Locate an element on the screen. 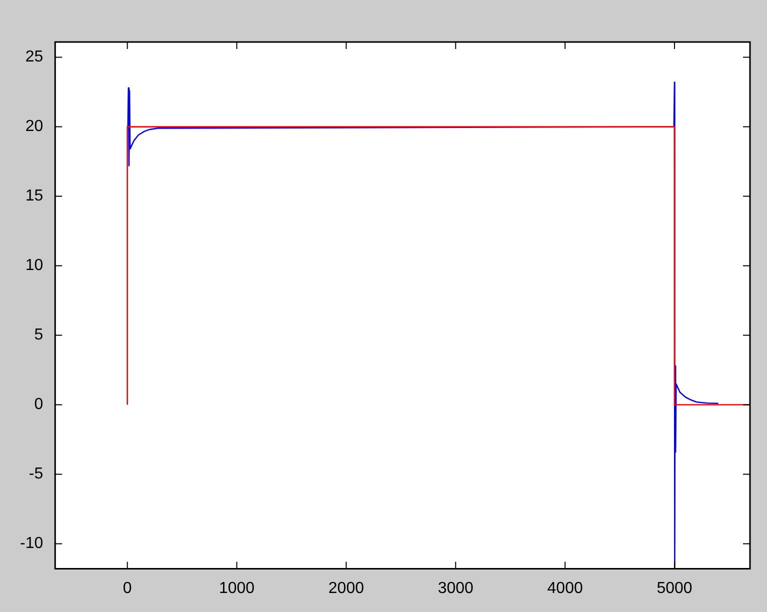 This screenshot has height=612, width=767. y-tick-label: 5 is located at coordinates (39, 335).